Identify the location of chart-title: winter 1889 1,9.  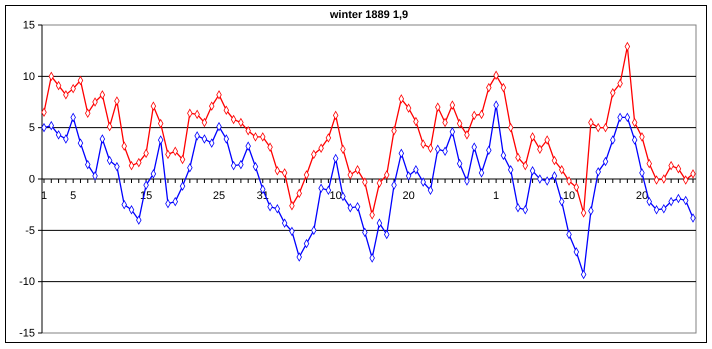
(368, 15).